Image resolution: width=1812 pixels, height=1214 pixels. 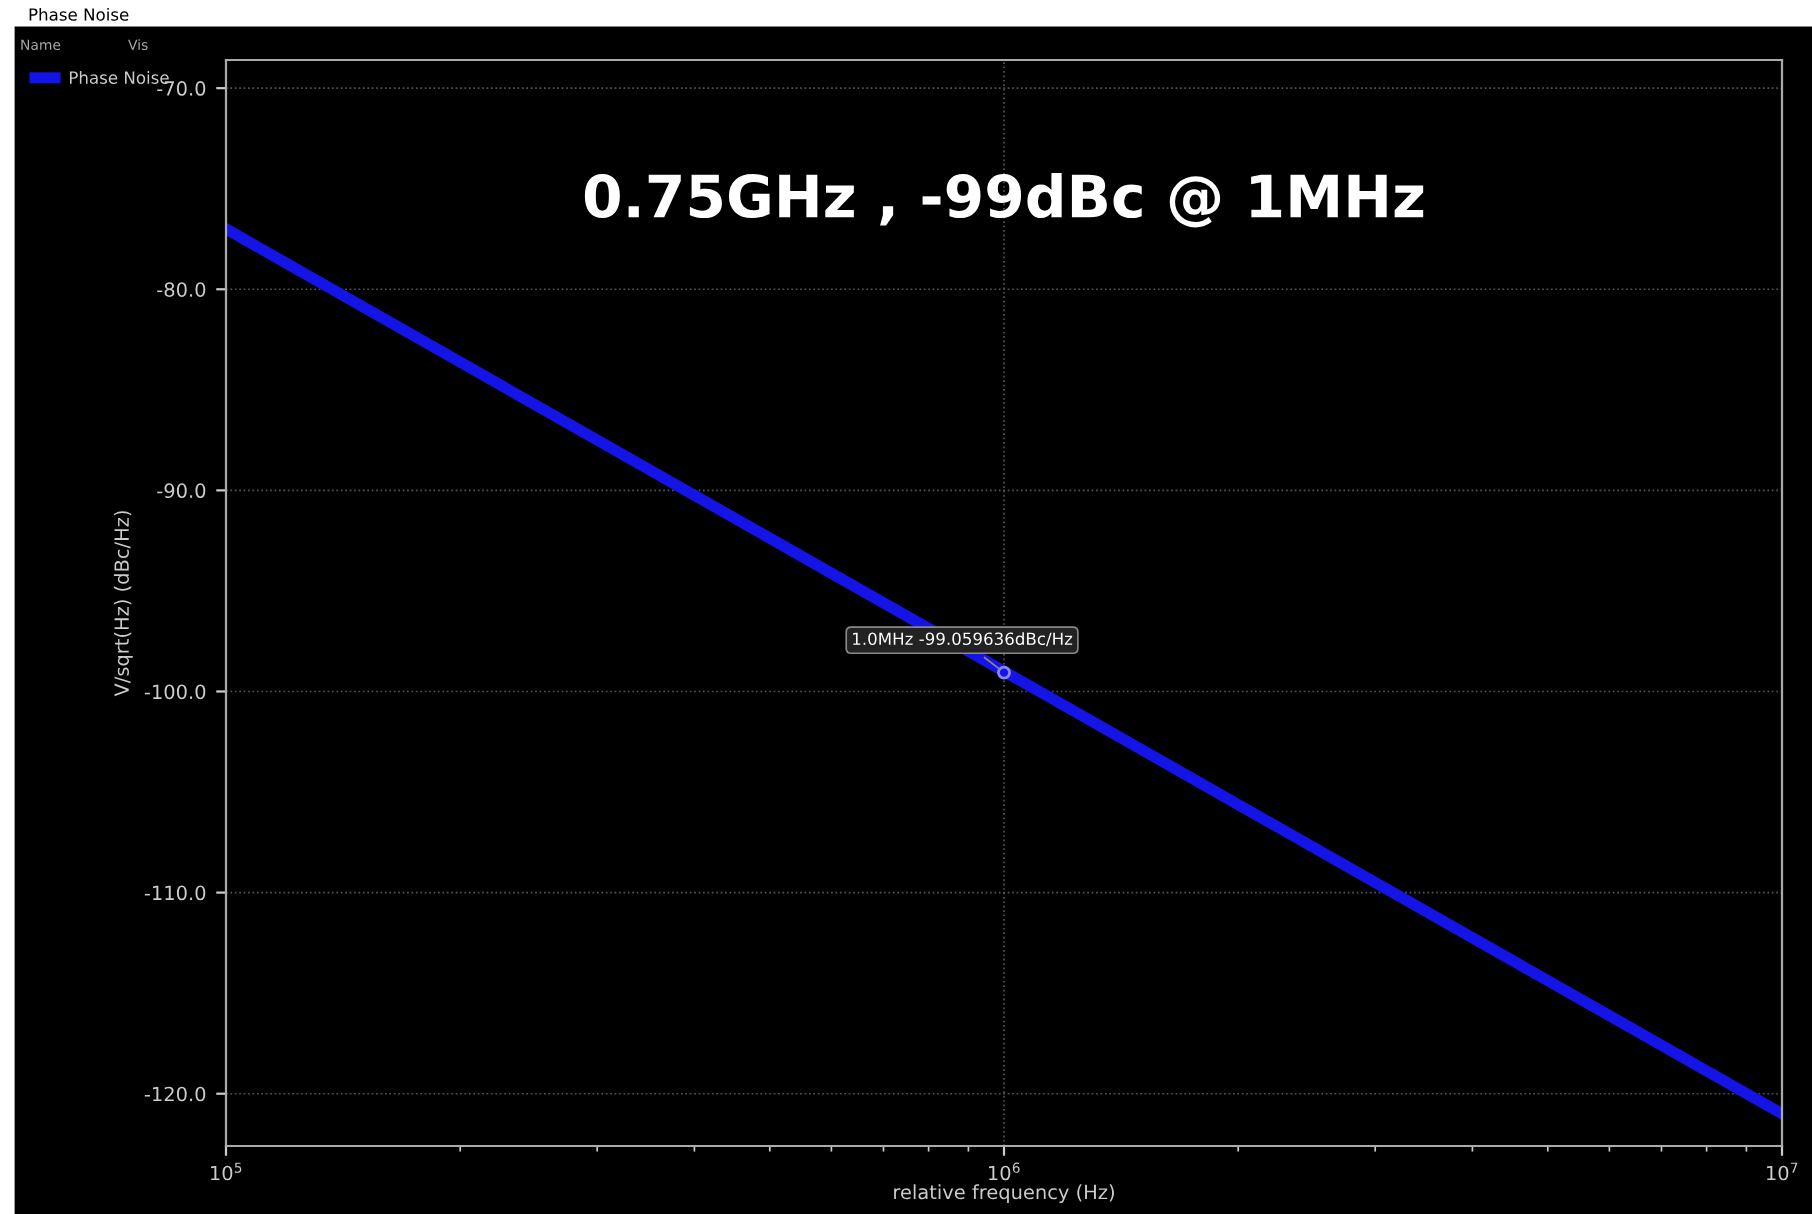 I want to click on y-tick-label: -70.0, so click(x=181, y=88).